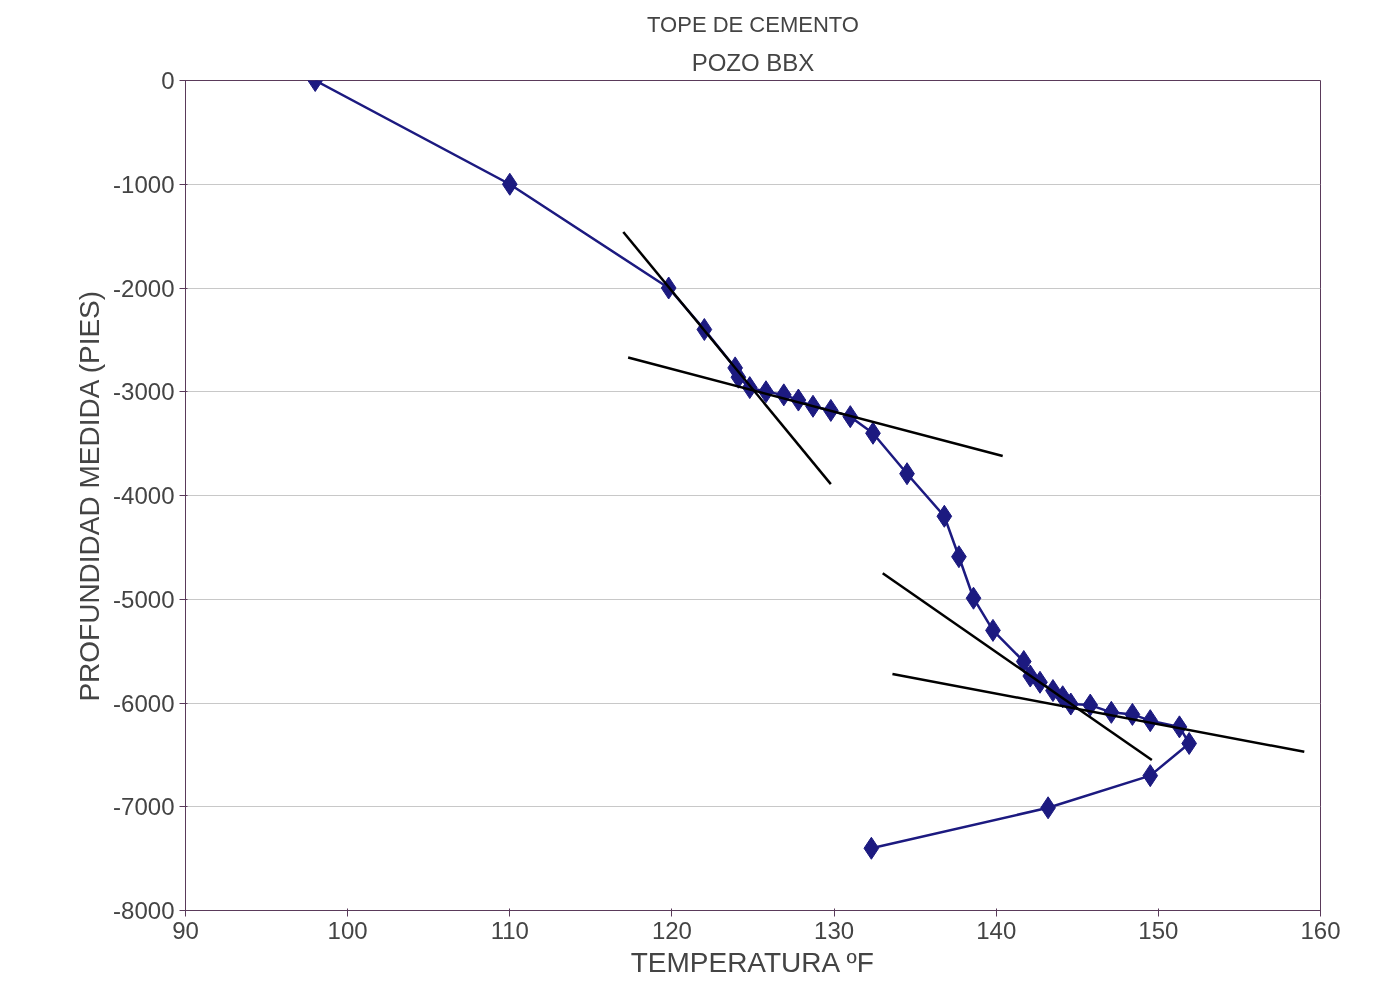 The image size is (1395, 1000). What do you see at coordinates (996, 930) in the screenshot?
I see `x-tick-label: 140` at bounding box center [996, 930].